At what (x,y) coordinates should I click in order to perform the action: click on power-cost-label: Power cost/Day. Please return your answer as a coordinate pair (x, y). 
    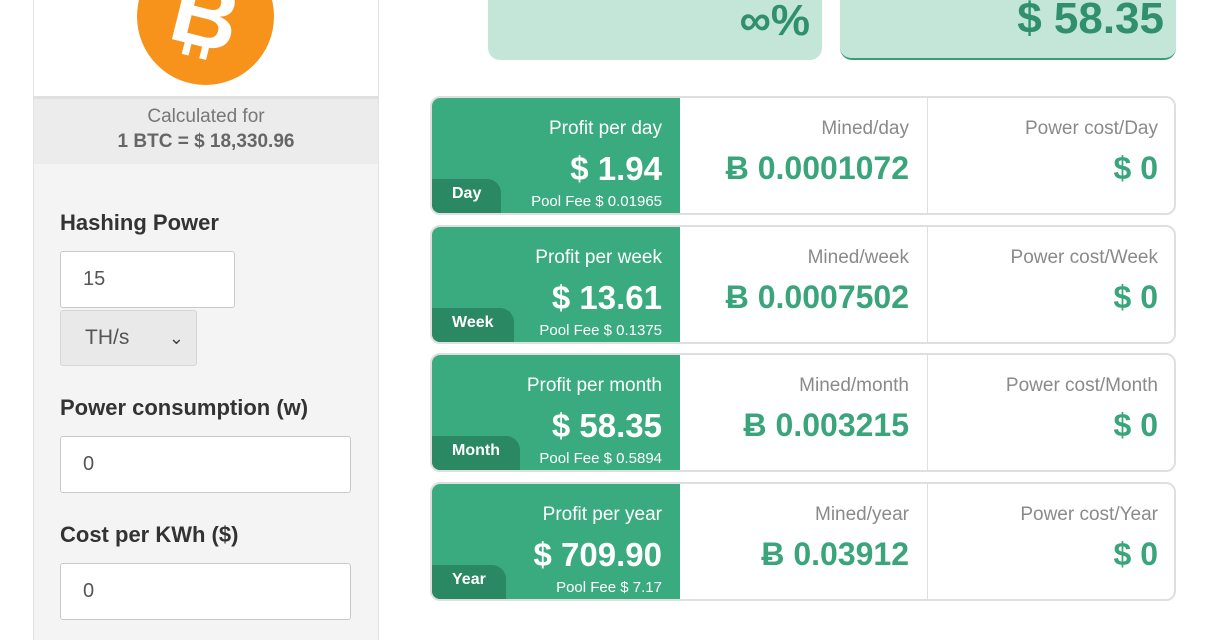
    Looking at the image, I should click on (1091, 128).